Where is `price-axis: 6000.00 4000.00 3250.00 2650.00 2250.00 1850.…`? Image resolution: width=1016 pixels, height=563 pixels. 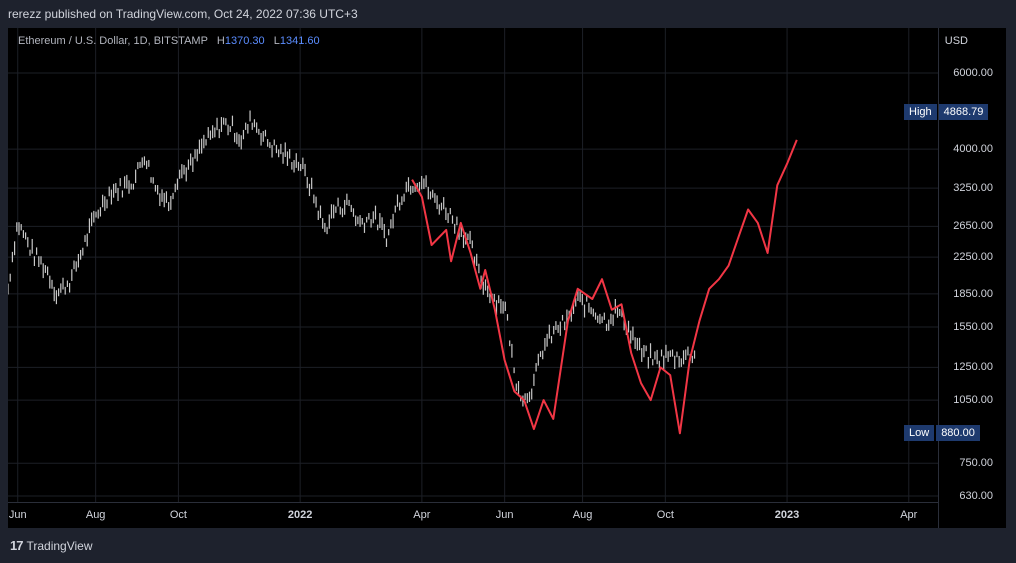
price-axis: 6000.00 4000.00 3250.00 2650.00 2250.00 1850.… is located at coordinates (972, 278).